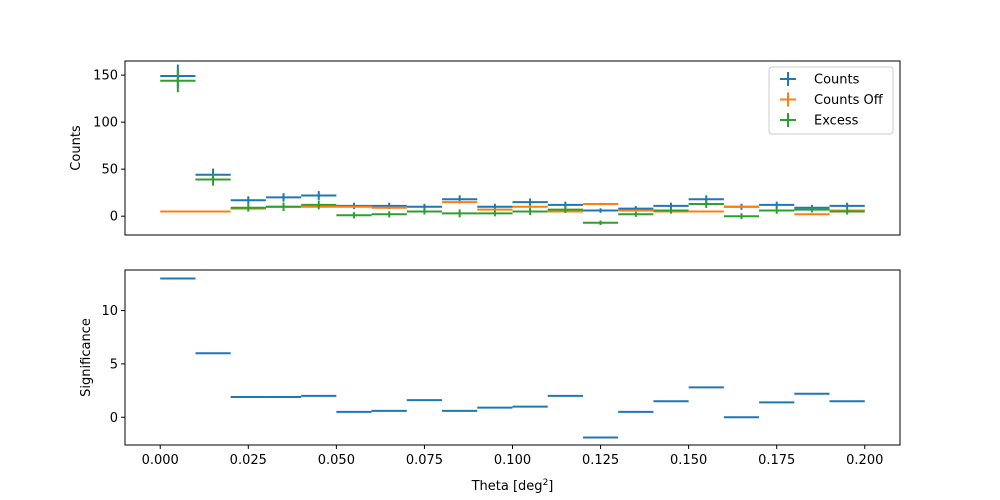 This screenshot has height=500, width=1000. What do you see at coordinates (114, 364) in the screenshot?
I see `y-tick-label: 5` at bounding box center [114, 364].